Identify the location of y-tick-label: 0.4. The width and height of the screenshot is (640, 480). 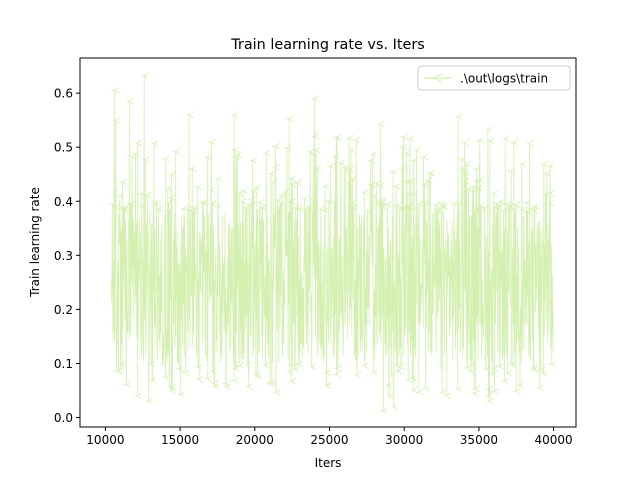
(63, 202).